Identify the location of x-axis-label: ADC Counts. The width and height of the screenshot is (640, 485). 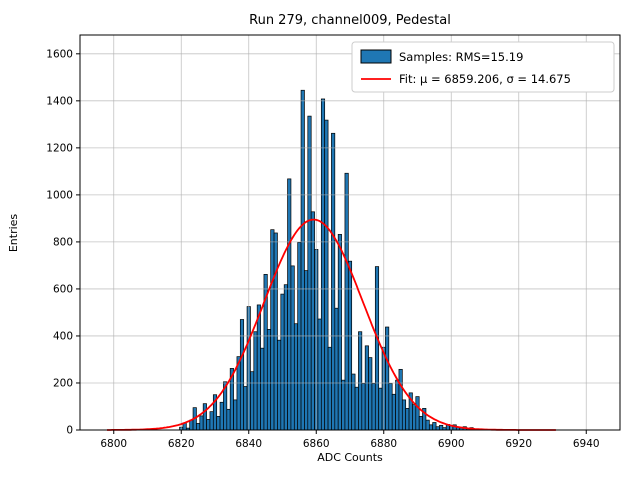
(350, 457).